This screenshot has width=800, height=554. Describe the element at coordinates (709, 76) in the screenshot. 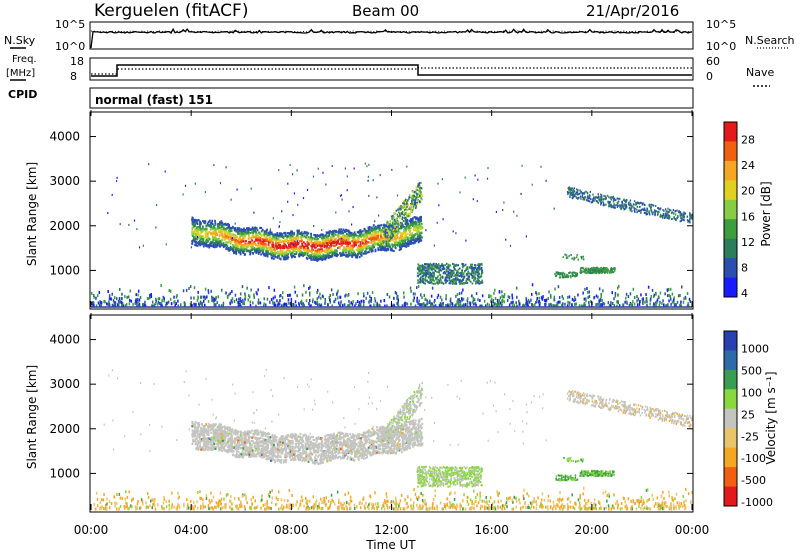

I see `nave-right-tick-bottom: 0` at that location.